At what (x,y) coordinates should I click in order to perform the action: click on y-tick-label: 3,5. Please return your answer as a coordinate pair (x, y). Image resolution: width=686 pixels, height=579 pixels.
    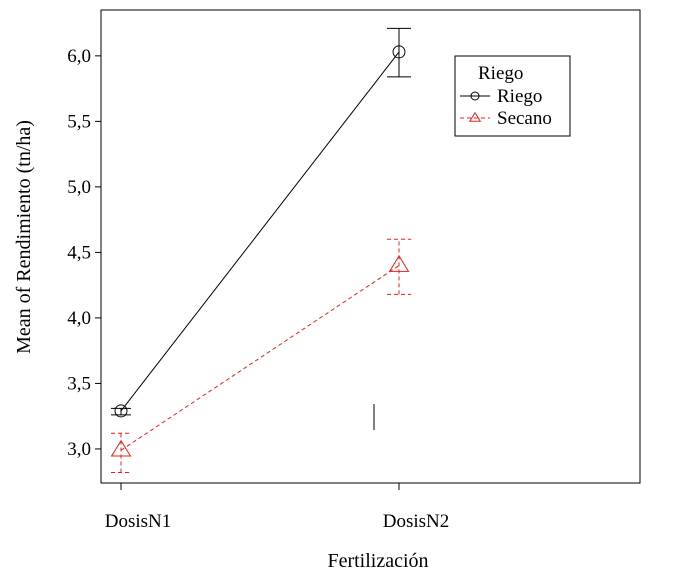
    Looking at the image, I should click on (79, 383).